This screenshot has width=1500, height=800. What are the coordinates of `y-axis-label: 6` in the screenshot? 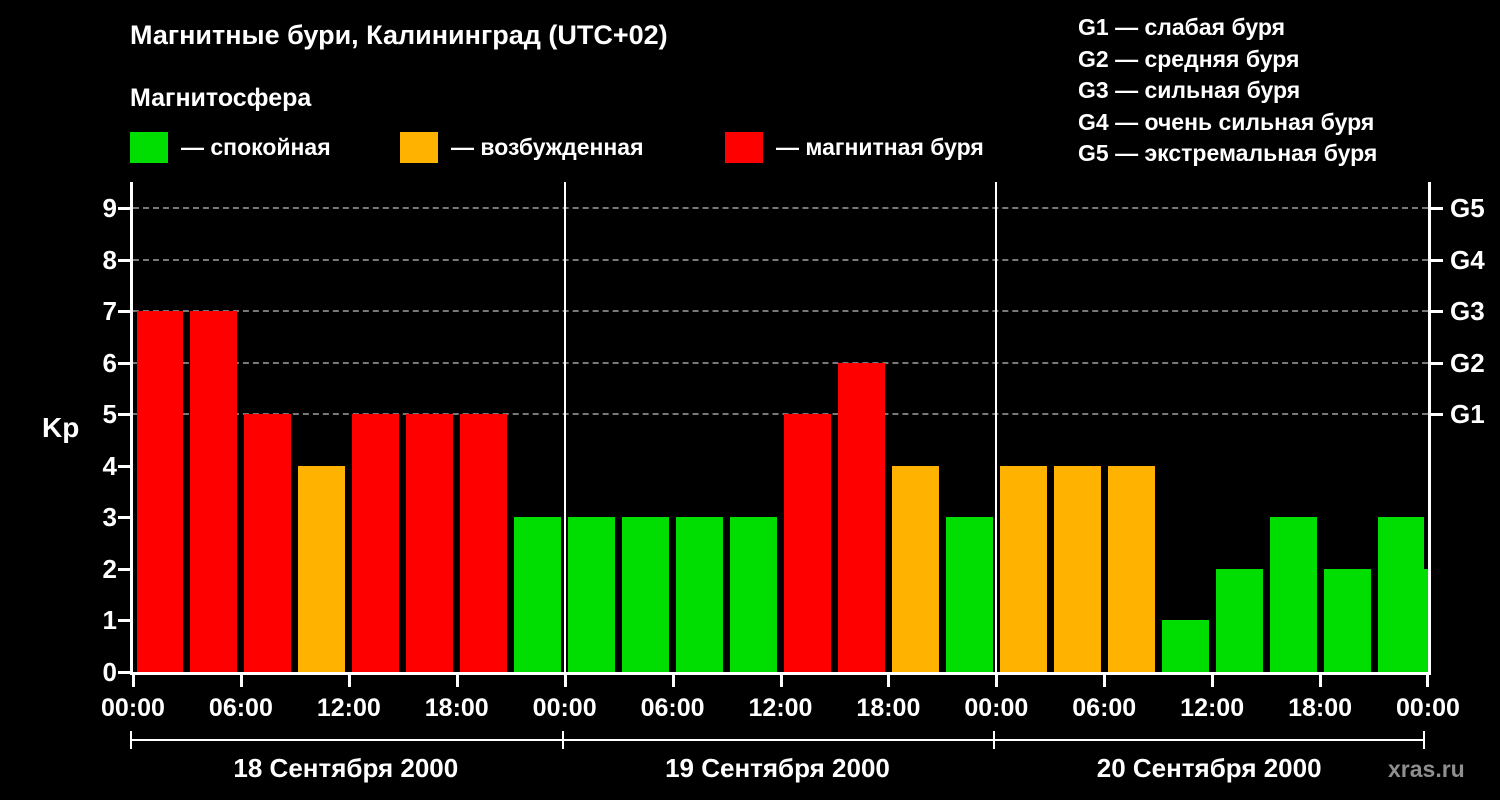 It's located at (109, 362).